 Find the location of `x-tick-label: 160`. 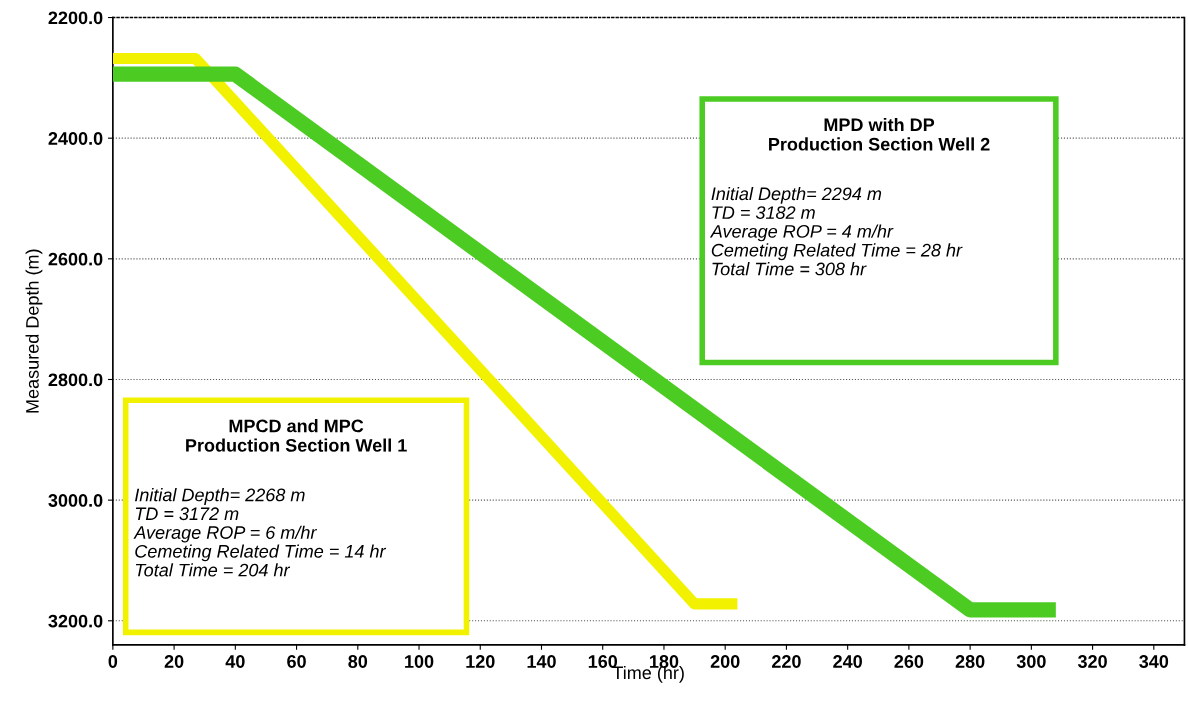

x-tick-label: 160 is located at coordinates (603, 661).